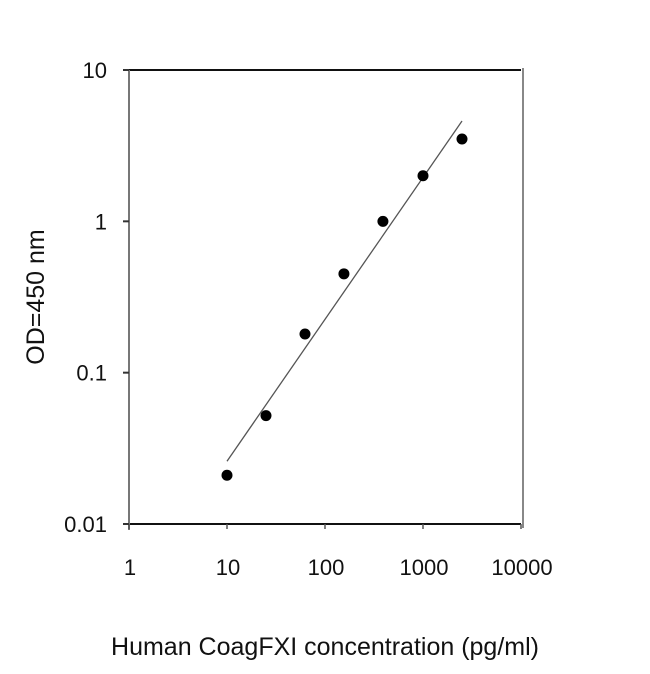 Image resolution: width=650 pixels, height=674 pixels. Describe the element at coordinates (95, 70) in the screenshot. I see `y-tick-label: 10` at that location.